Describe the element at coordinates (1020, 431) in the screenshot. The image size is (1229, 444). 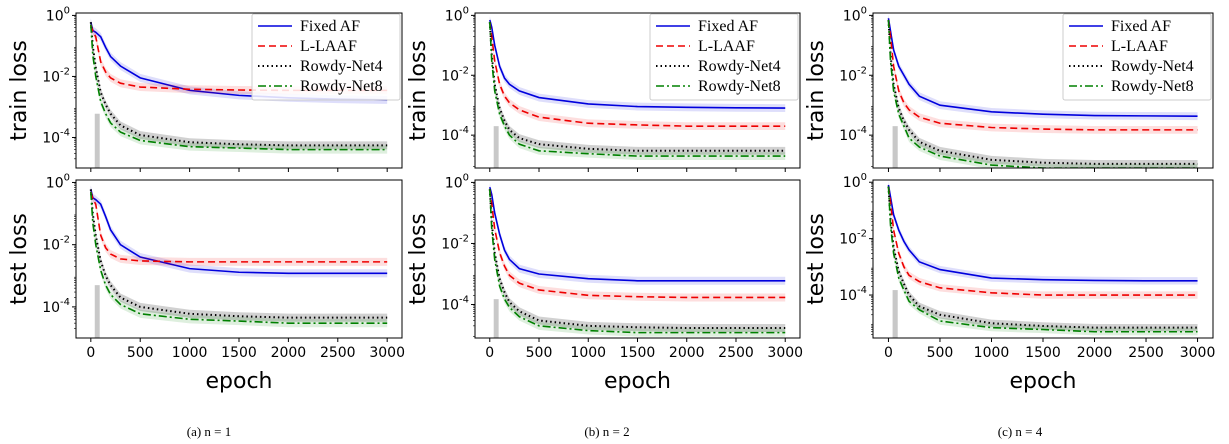
I see `subfigure-caption: (c) n = 4` at that location.